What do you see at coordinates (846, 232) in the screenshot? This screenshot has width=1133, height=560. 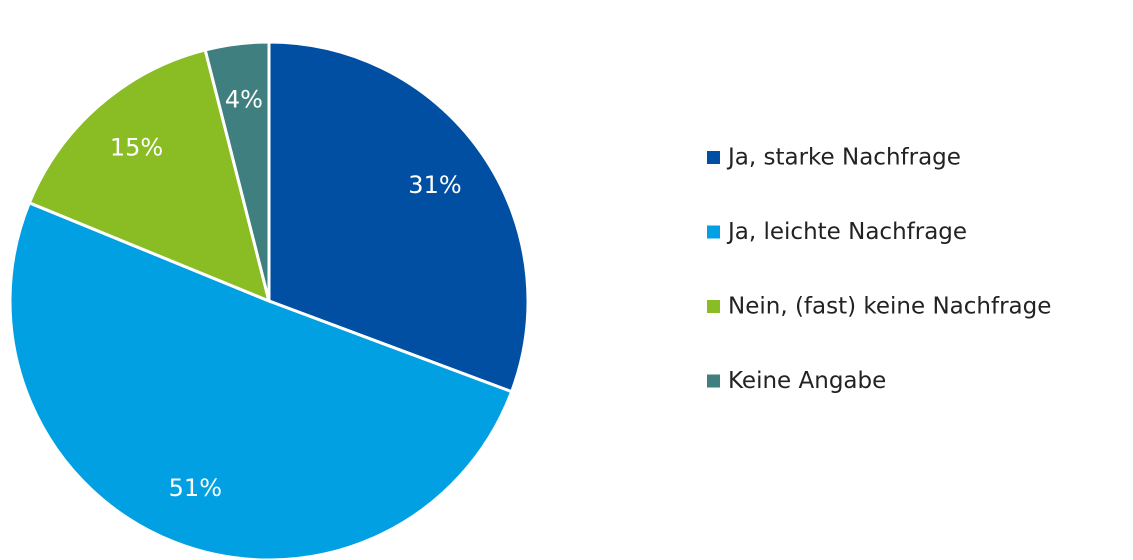 I see `legend-label: Ja, leichte Nachfrage` at bounding box center [846, 232].